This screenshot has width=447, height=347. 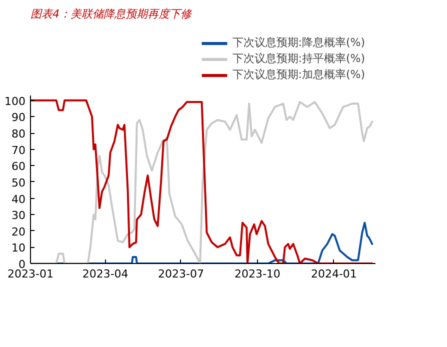 What do you see at coordinates (298, 58) in the screenshot?
I see `legend-label: 下次议息预期:持平概率(%)` at bounding box center [298, 58].